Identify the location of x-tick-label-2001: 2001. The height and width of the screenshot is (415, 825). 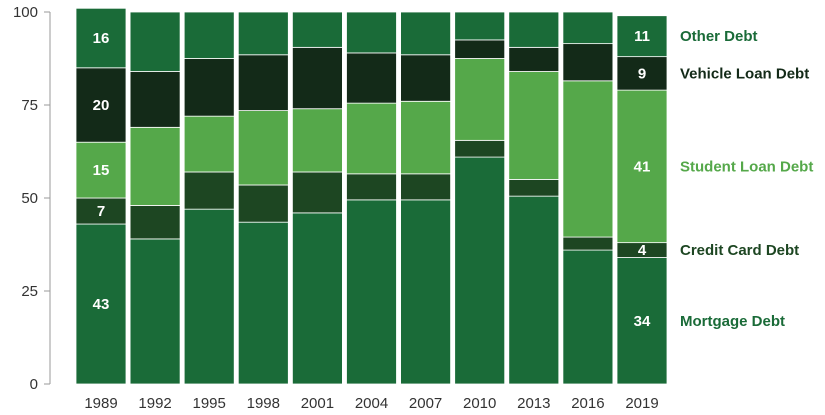
(317, 403).